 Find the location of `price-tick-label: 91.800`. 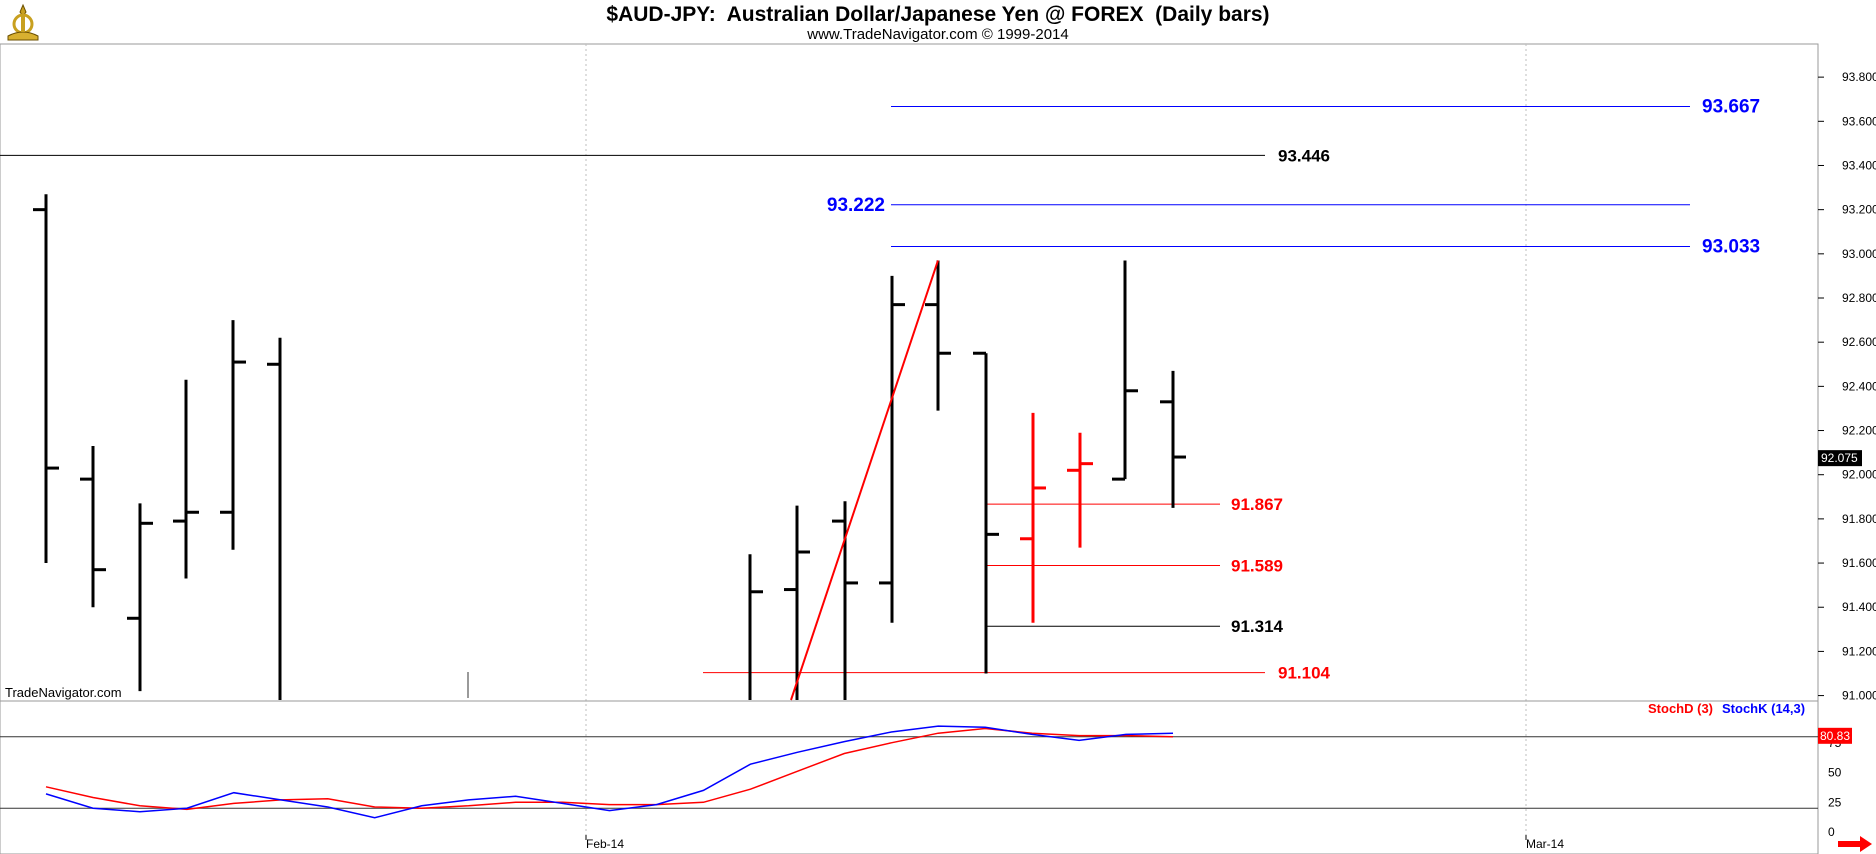

price-tick-label: 91.800 is located at coordinates (1859, 519).